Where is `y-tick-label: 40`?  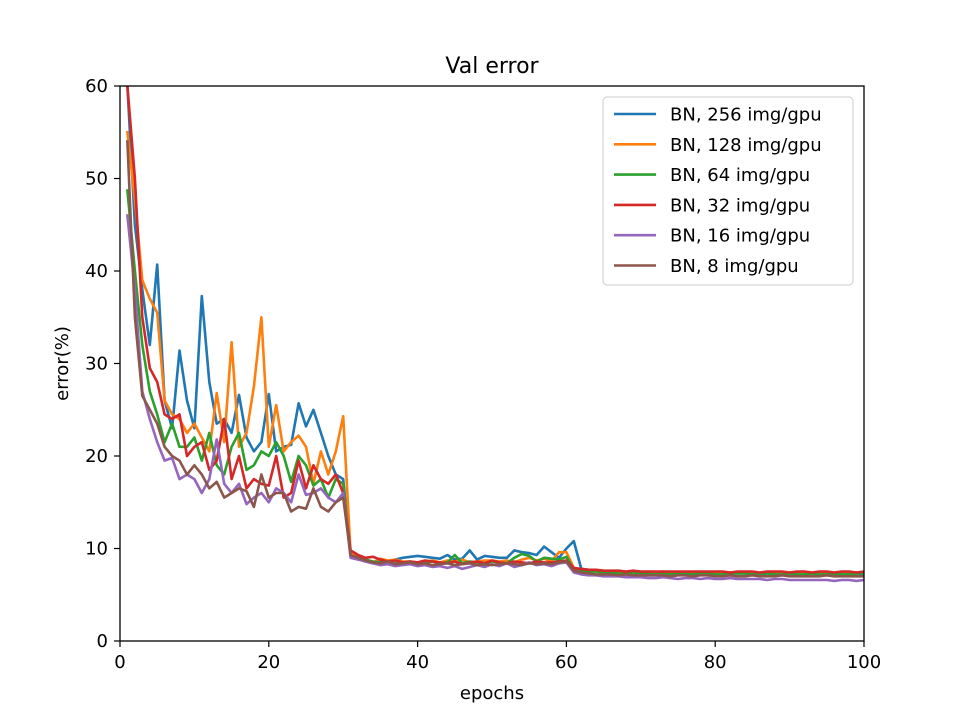 y-tick-label: 40 is located at coordinates (96, 271).